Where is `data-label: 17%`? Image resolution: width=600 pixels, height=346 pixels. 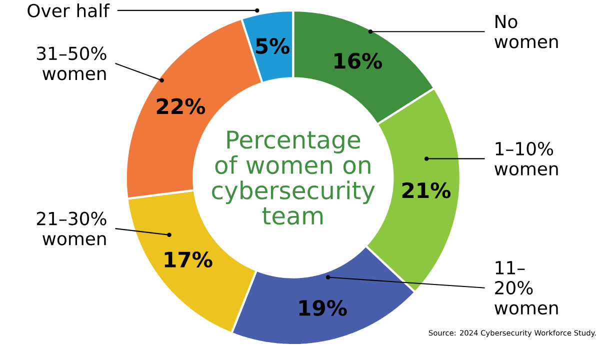
data-label: 17% is located at coordinates (188, 260).